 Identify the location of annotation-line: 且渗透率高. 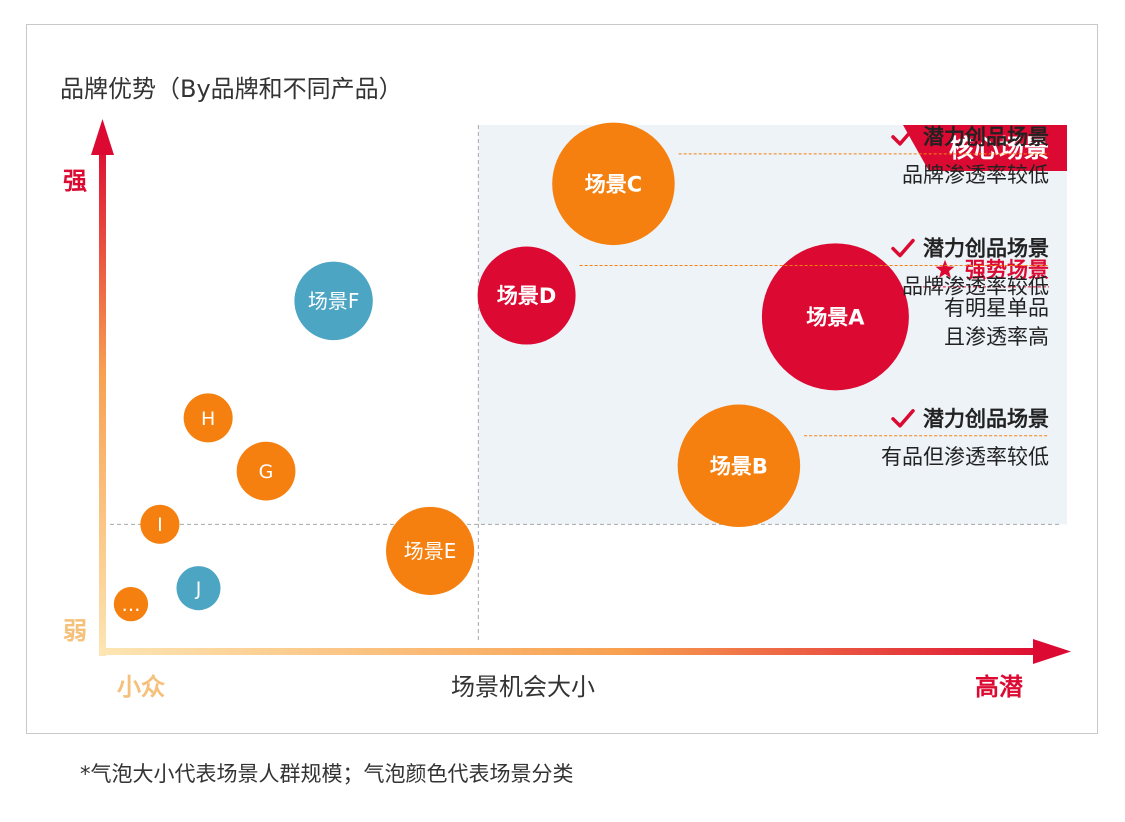
(996, 337).